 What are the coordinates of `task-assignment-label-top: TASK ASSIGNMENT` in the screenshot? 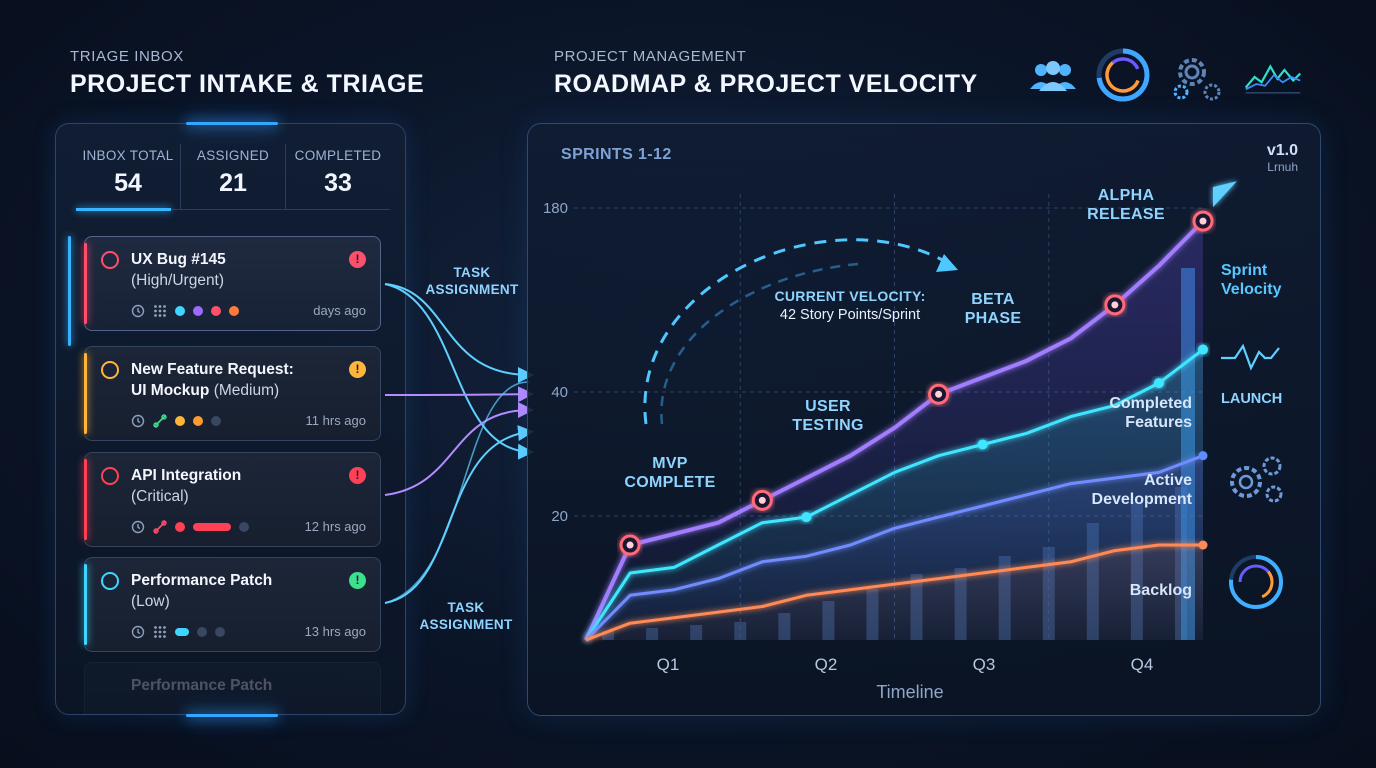 It's located at (472, 281).